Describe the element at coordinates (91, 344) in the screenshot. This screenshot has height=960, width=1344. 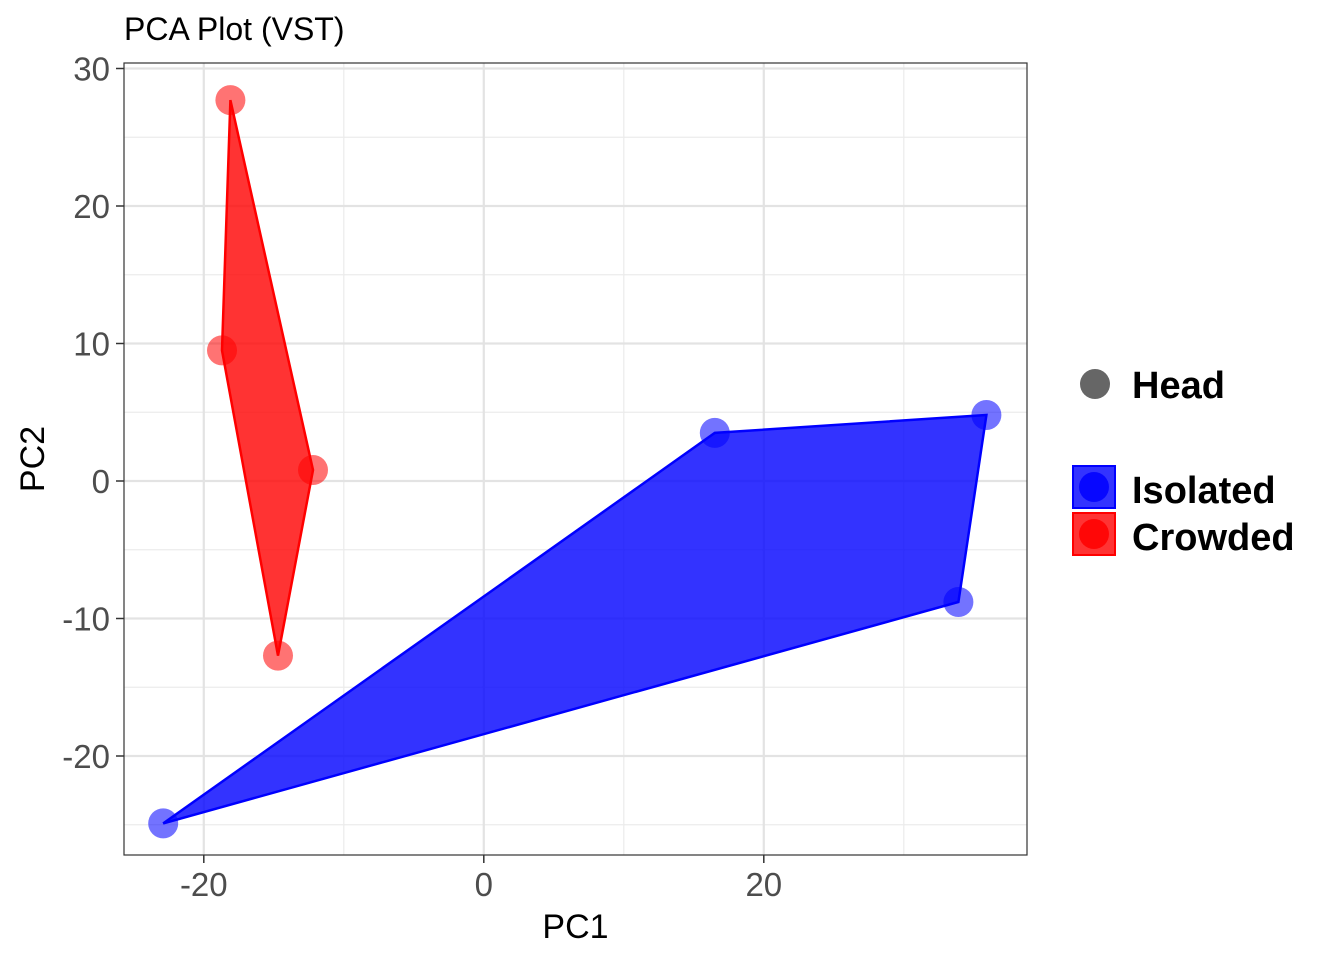
I see `y-tick-label-3: 10` at that location.